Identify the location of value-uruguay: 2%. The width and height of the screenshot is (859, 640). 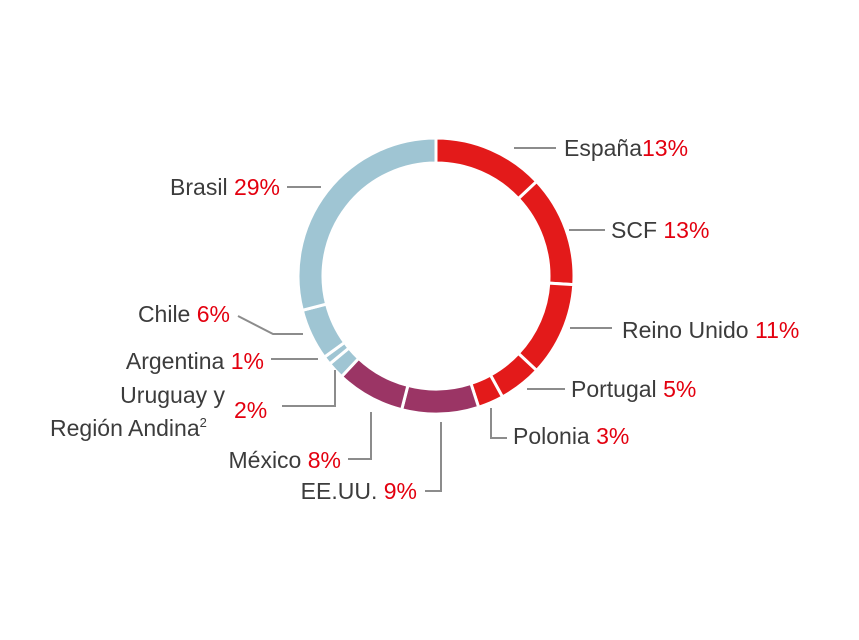
(250, 410).